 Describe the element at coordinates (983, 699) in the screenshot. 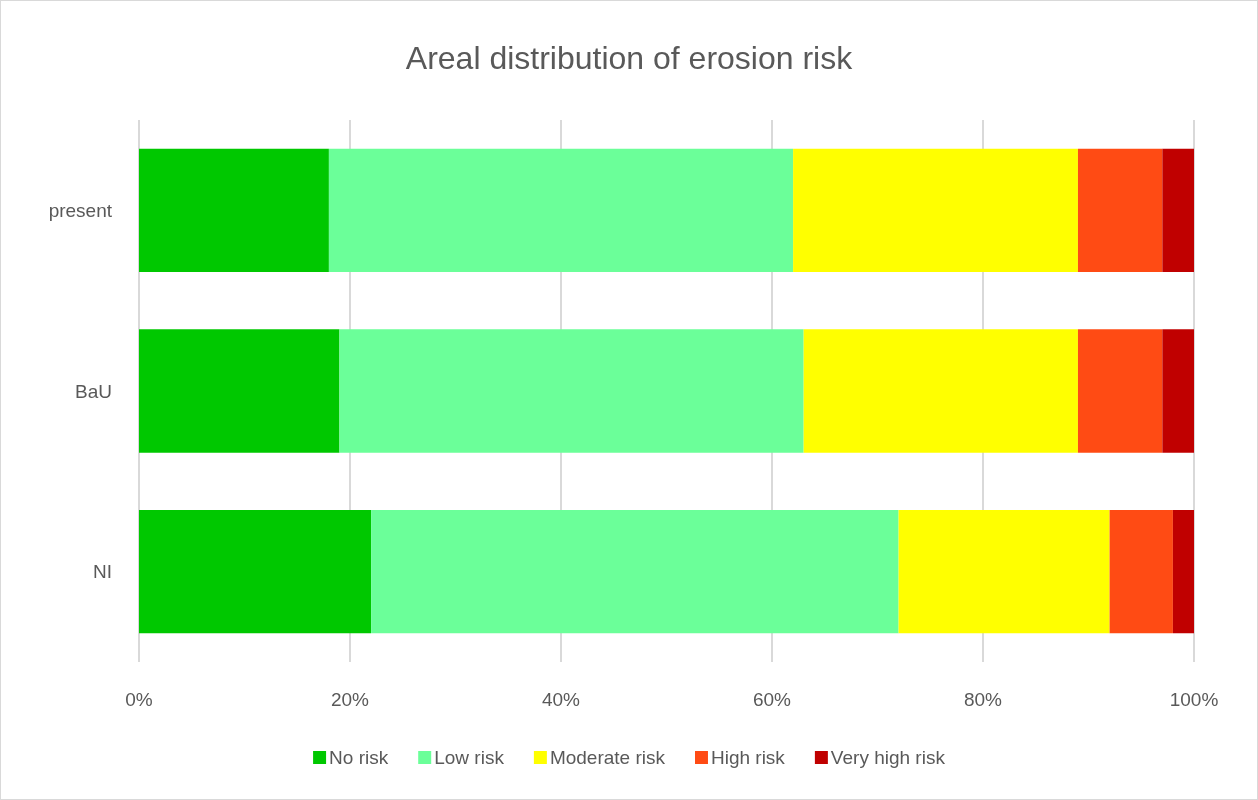

I see `x-tick-label: 80%` at that location.